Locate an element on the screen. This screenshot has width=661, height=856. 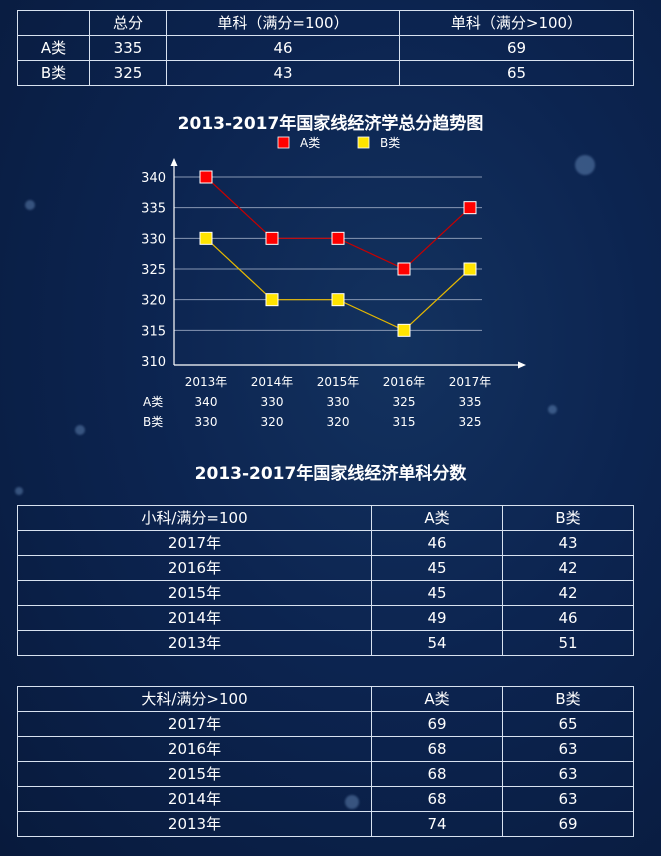
data-table-value: 315 is located at coordinates (404, 422).